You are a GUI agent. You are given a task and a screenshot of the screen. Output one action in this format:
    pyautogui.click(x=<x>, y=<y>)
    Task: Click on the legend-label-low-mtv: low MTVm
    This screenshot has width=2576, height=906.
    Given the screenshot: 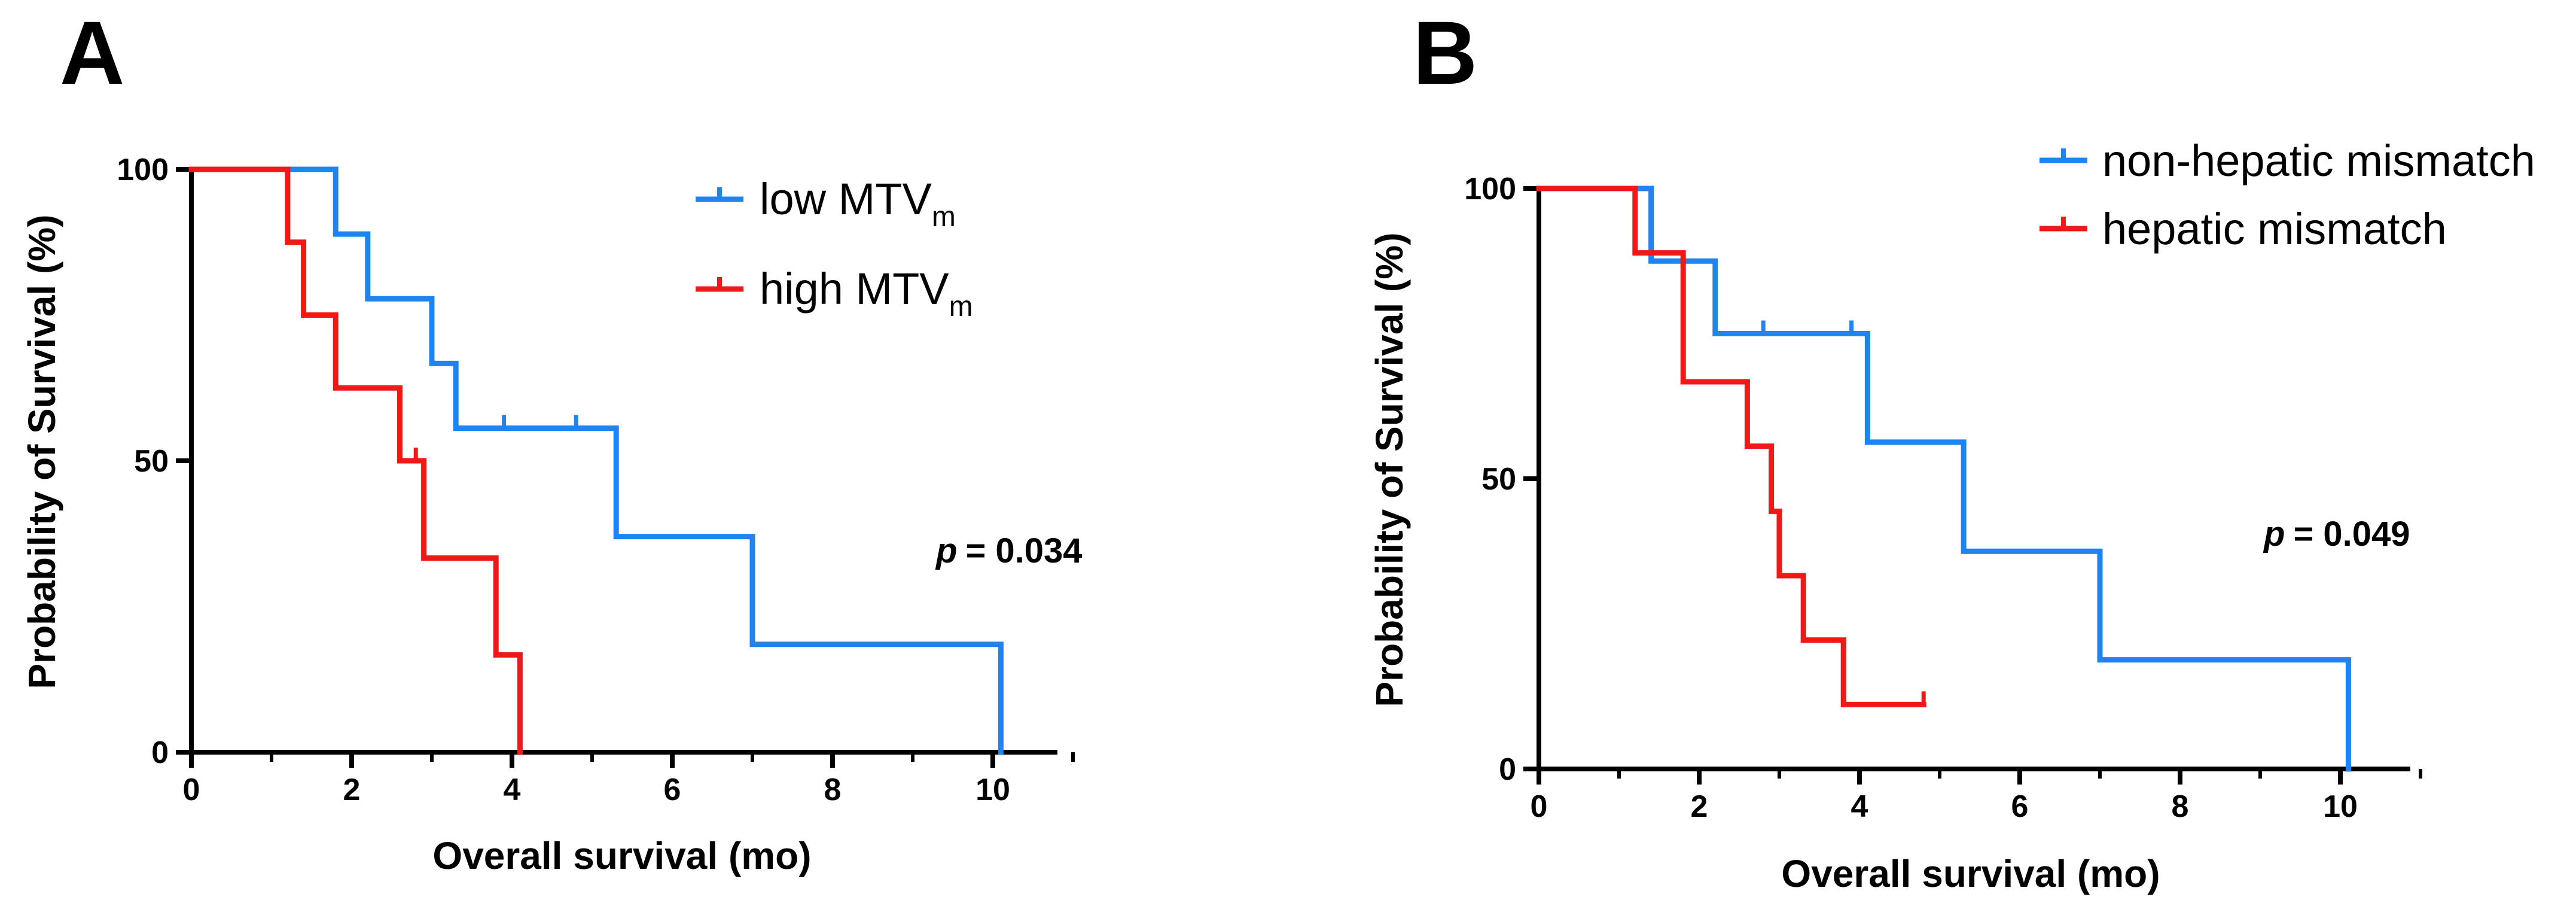 What is the action you would take?
    pyautogui.click(x=858, y=203)
    